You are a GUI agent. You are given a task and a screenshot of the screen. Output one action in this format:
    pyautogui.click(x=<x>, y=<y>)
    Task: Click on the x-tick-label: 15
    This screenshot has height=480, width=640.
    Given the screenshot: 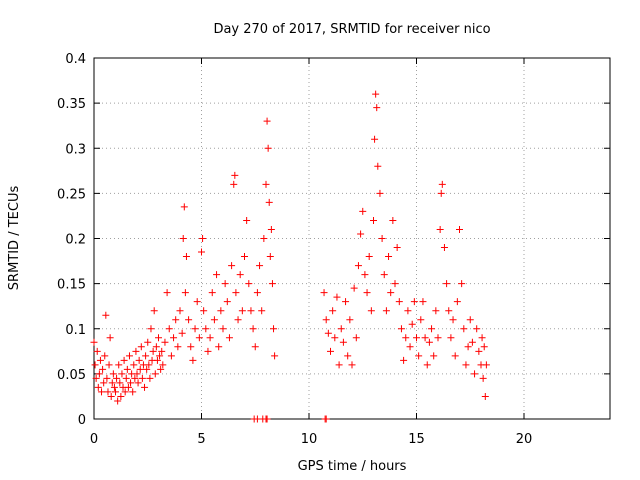 What is the action you would take?
    pyautogui.click(x=416, y=439)
    